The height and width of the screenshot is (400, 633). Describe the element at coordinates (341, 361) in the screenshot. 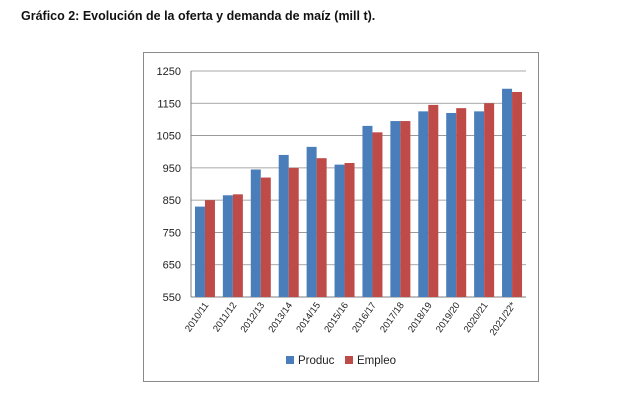

I see `legend: Produc Empleo` at that location.